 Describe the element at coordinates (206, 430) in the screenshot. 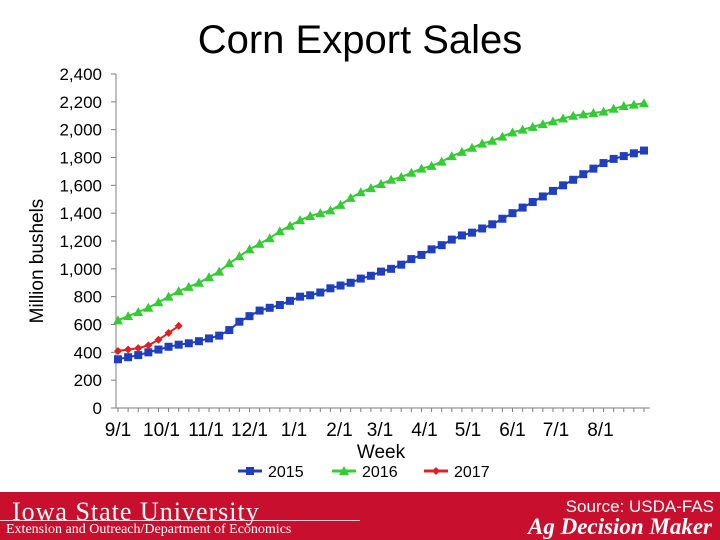

I see `x-tick-label: 11/1` at that location.